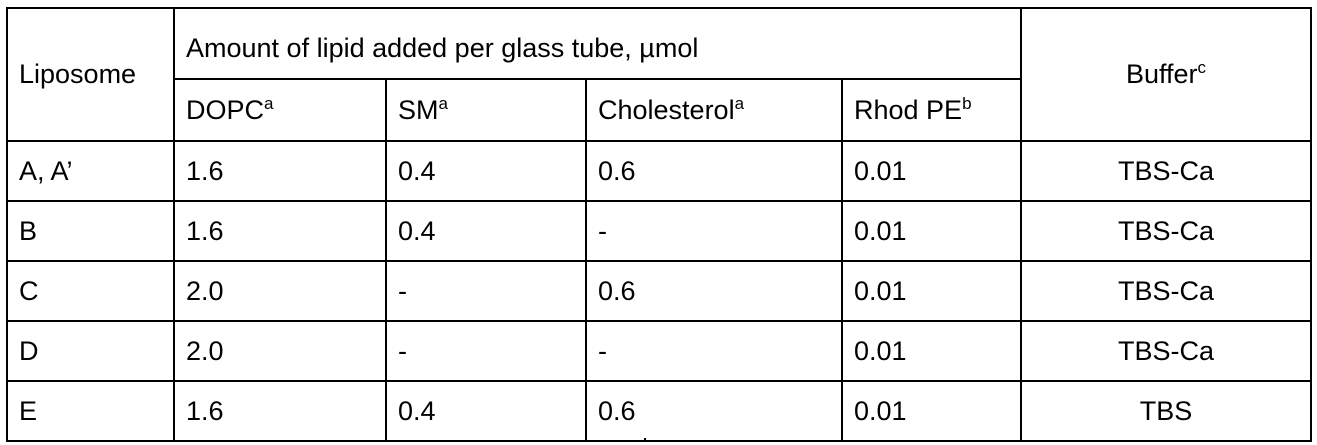 Image resolution: width=1317 pixels, height=445 pixels. I want to click on table-row: B 1.6 0.4 - 0.01 TBS-Ca, so click(659, 231).